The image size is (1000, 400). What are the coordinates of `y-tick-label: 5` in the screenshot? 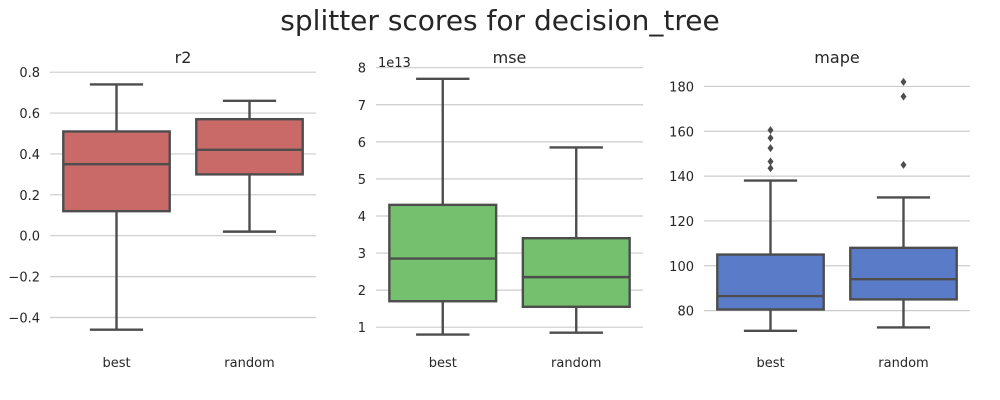 It's located at (362, 180).